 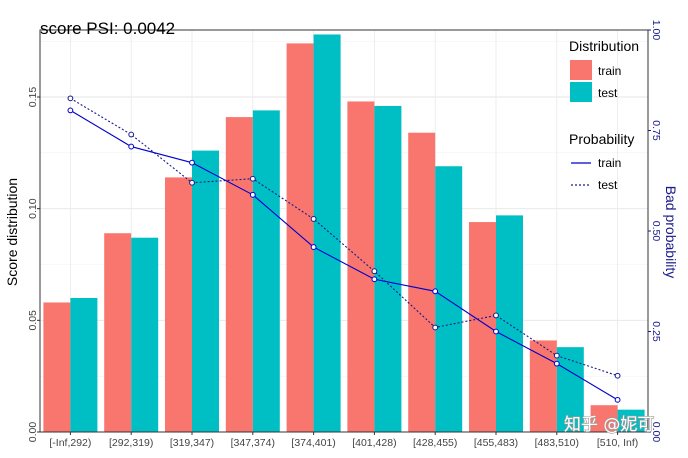 I want to click on legend-test-swatch, so click(x=581, y=92).